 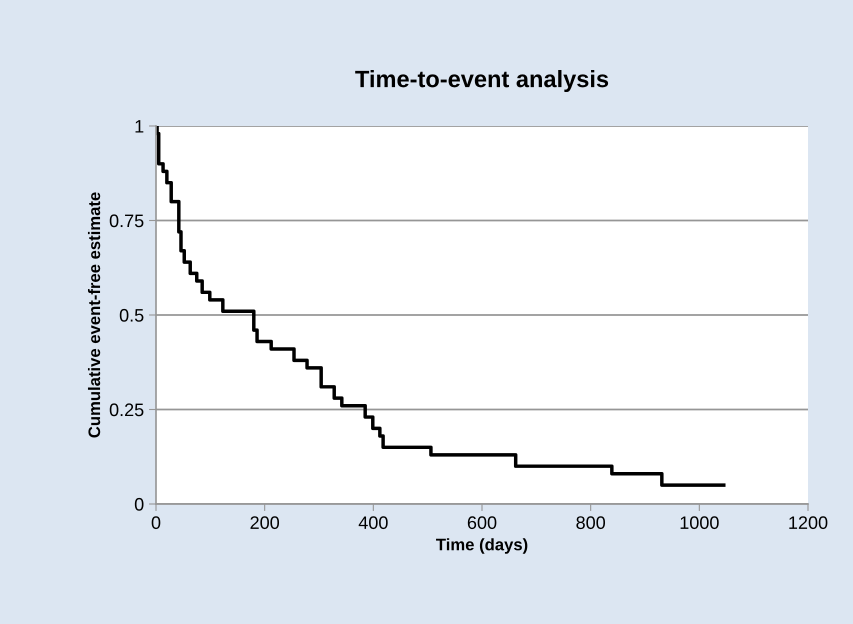 What do you see at coordinates (373, 523) in the screenshot?
I see `x-tick-label: 400` at bounding box center [373, 523].